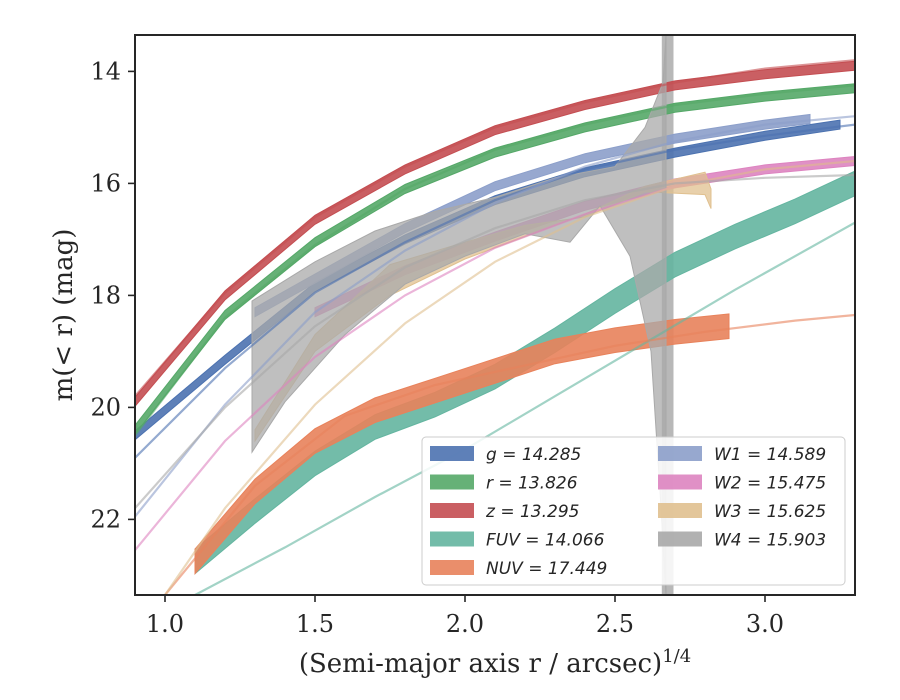 Image resolution: width=900 pixels, height=700 pixels. Describe the element at coordinates (615, 624) in the screenshot. I see `x-tick-label: 2.5` at that location.